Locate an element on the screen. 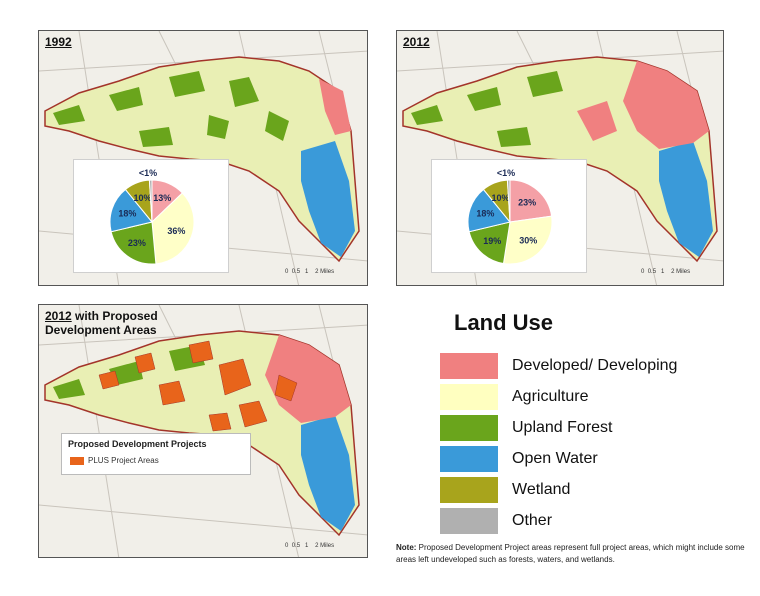 Image resolution: width=760 pixels, height=596 pixels. legend-label: Wetland is located at coordinates (541, 489).